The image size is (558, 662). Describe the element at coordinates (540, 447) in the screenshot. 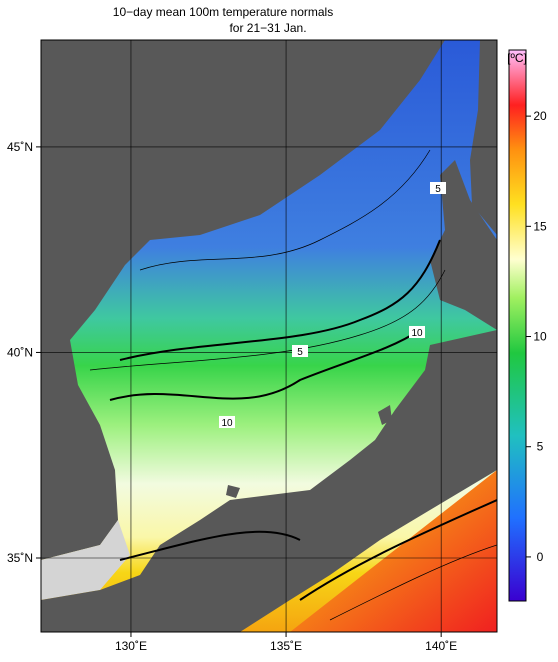

I see `colorbar-tick-label: 5` at that location.